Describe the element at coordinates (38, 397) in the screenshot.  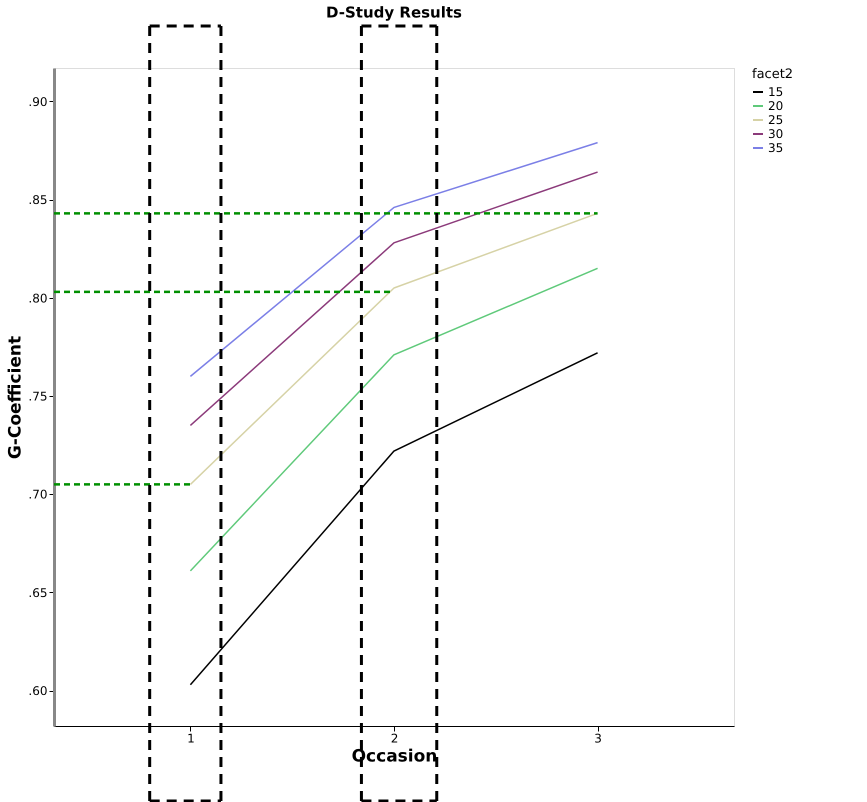
I see `y-tick-label: .75` at that location.